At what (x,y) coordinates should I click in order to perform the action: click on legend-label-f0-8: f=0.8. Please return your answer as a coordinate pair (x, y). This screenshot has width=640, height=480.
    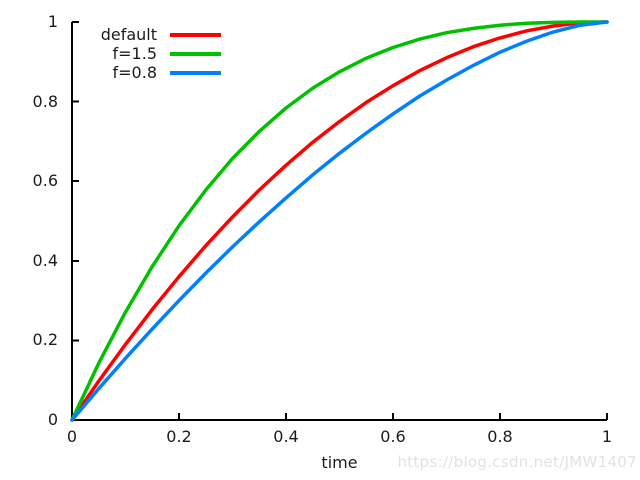
    Looking at the image, I should click on (134, 72).